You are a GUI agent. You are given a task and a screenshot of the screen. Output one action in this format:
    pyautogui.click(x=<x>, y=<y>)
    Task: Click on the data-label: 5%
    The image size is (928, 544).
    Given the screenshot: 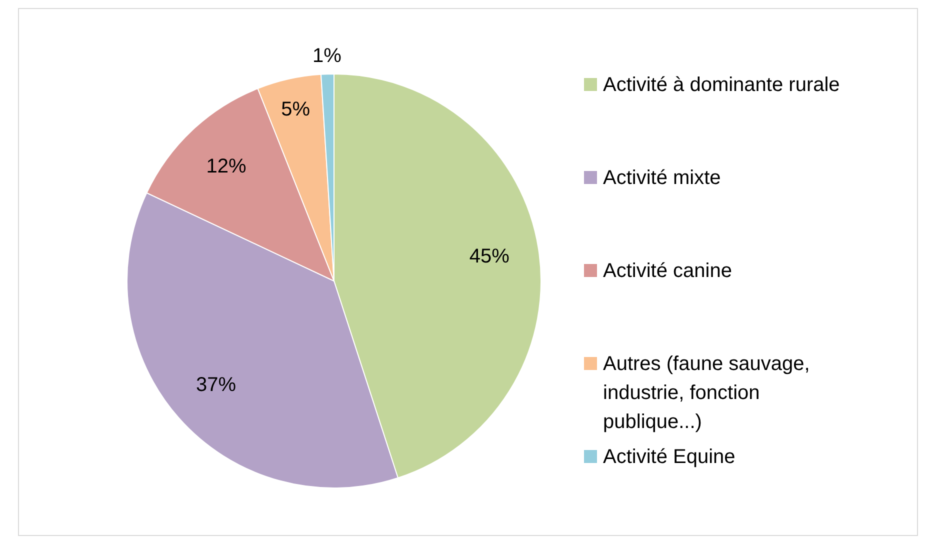 What is the action you would take?
    pyautogui.click(x=295, y=109)
    